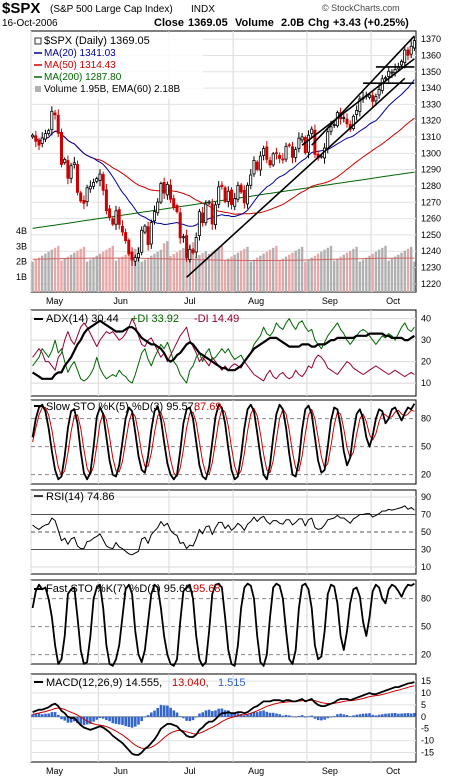 The image size is (460, 781). Describe the element at coordinates (431, 268) in the screenshot. I see `price-tick-label: 1230` at that location.